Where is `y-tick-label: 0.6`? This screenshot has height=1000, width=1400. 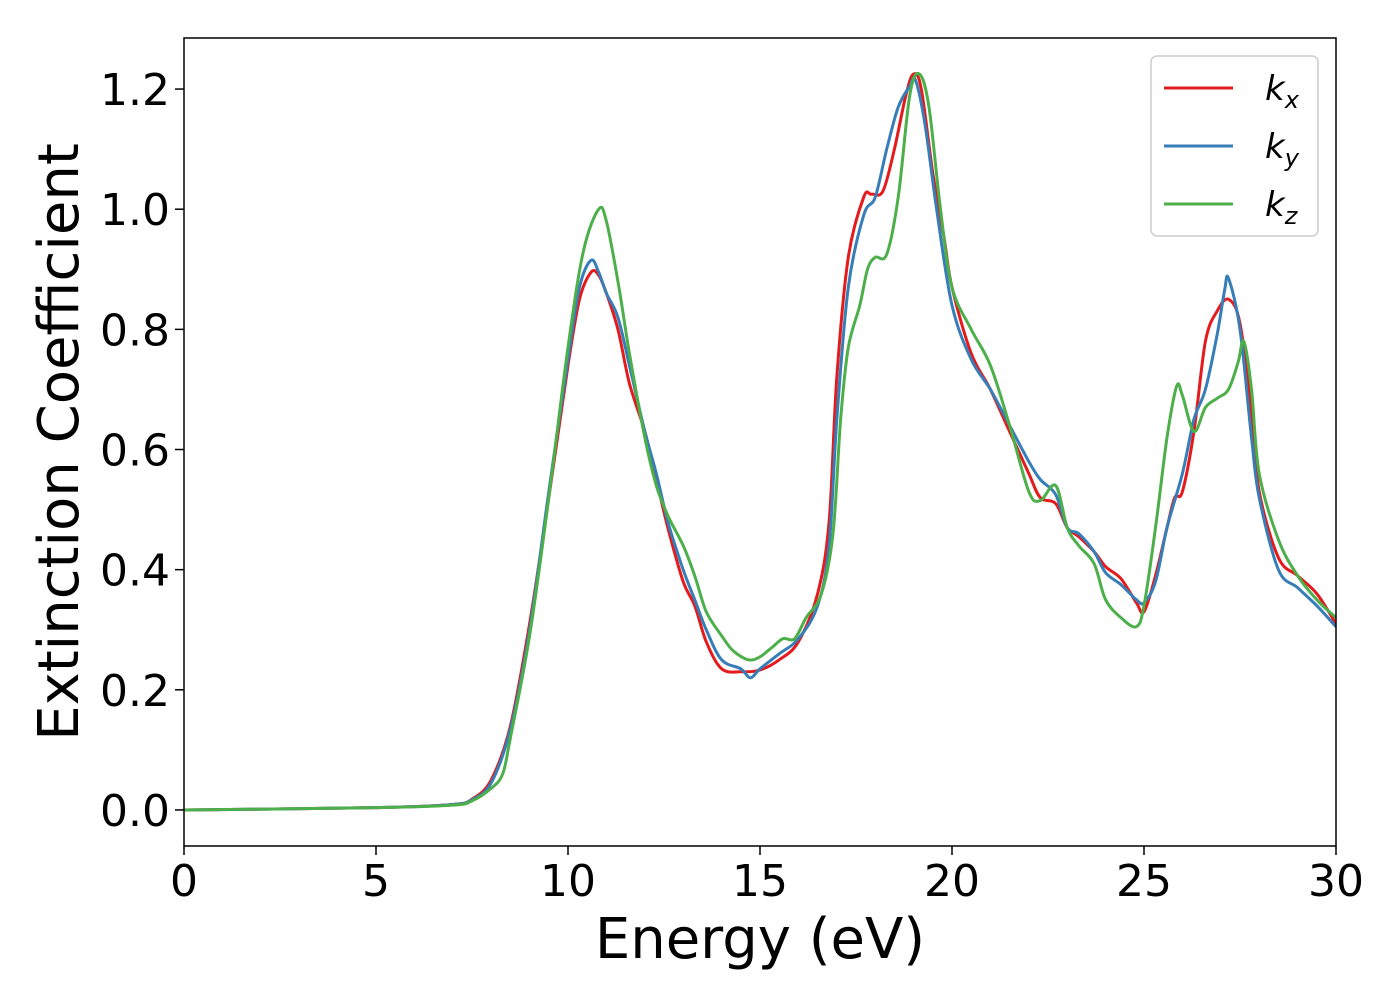
y-tick-label: 0.6 is located at coordinates (135, 451).